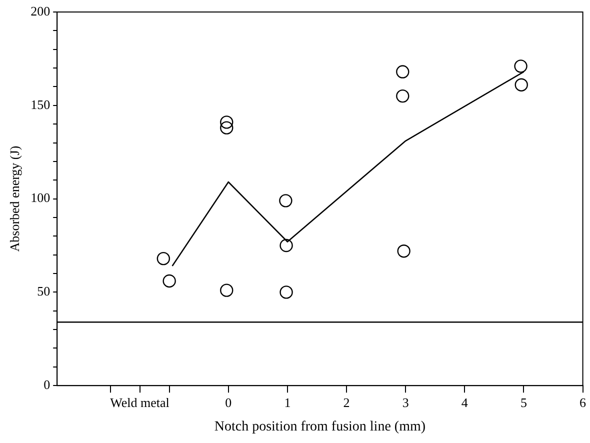  I want to click on x-tick-label: 1, so click(287, 402).